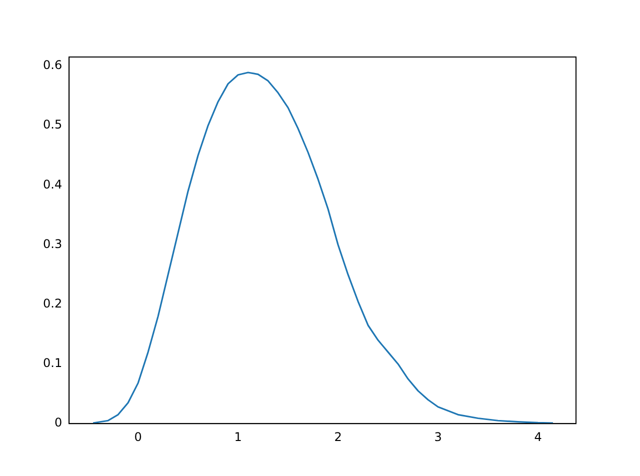 This screenshot has height=476, width=640. Describe the element at coordinates (58, 423) in the screenshot. I see `y-tick-label: 0` at that location.